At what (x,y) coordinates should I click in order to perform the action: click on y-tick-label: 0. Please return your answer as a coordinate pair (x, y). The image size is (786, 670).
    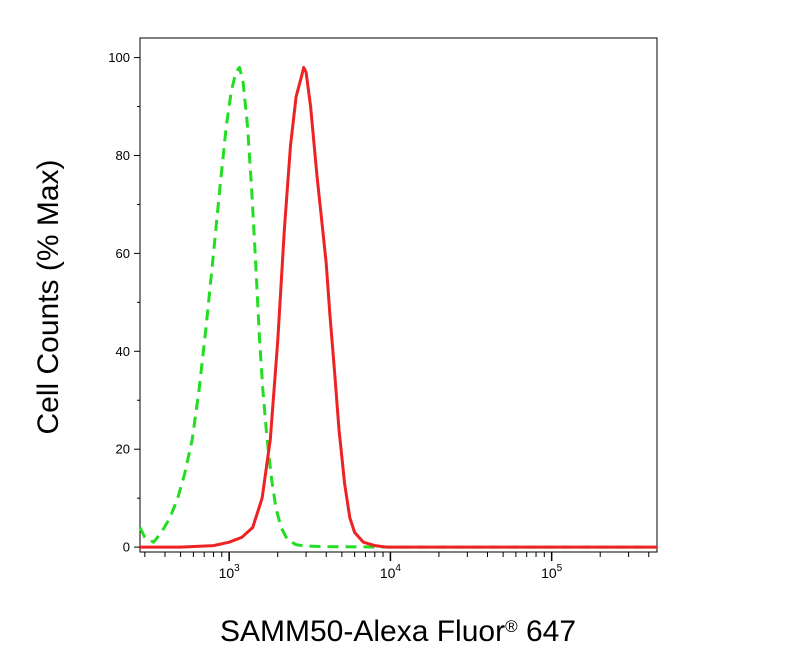
    Looking at the image, I should click on (126, 547).